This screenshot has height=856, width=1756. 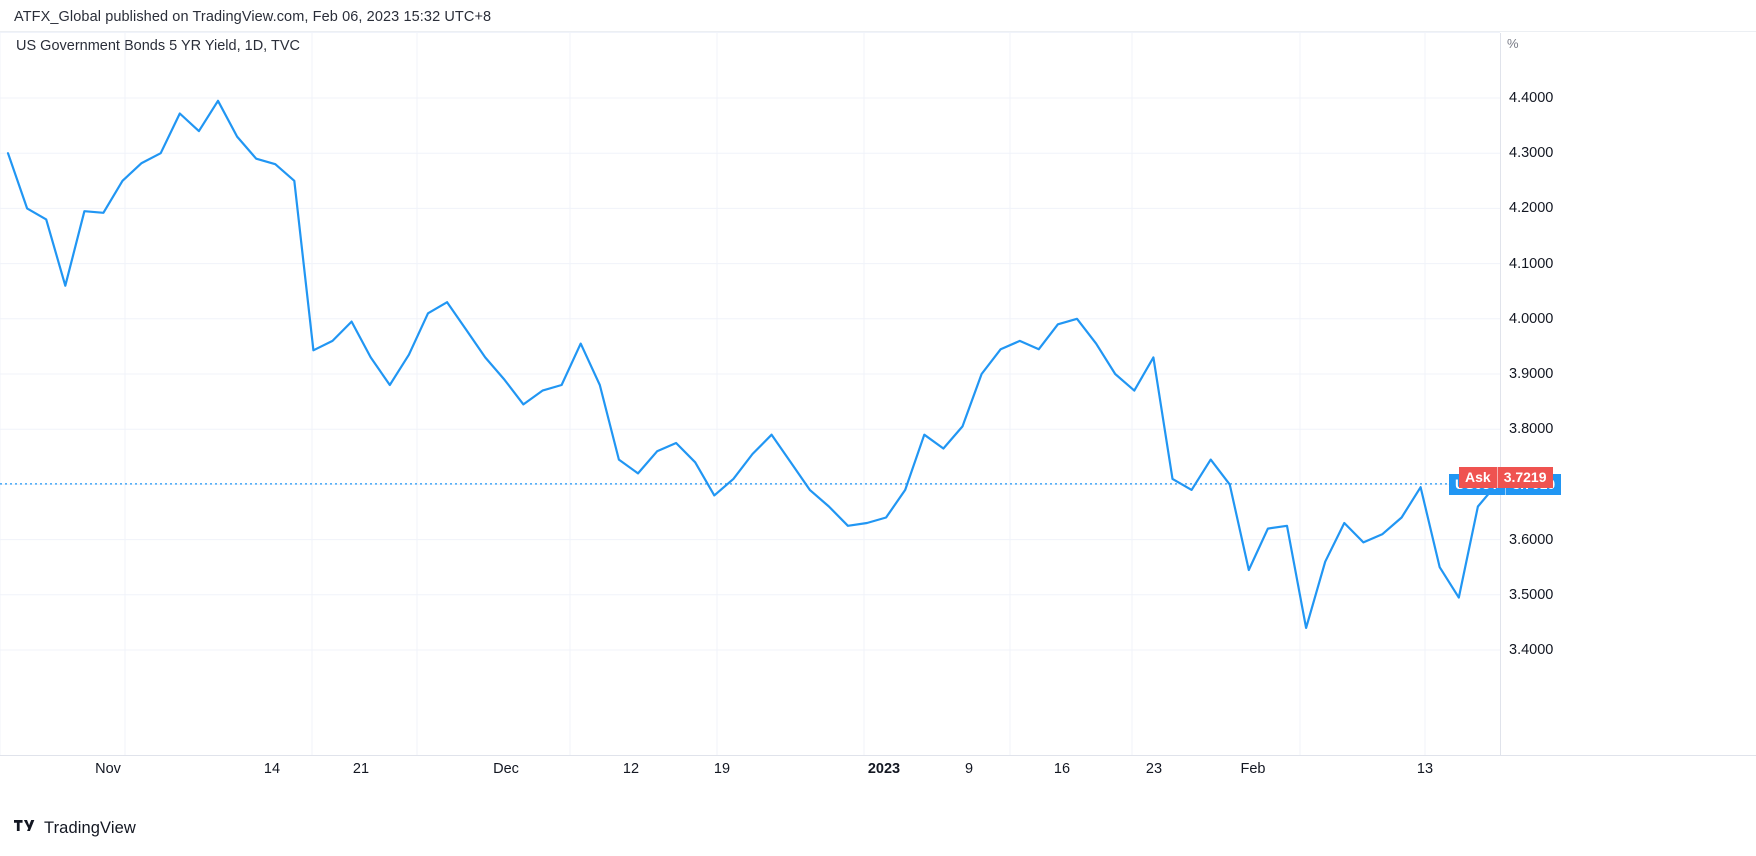 What do you see at coordinates (158, 46) in the screenshot?
I see `chart-legend-title: US Government Bonds 5 YR Yield, 1D, TVC` at bounding box center [158, 46].